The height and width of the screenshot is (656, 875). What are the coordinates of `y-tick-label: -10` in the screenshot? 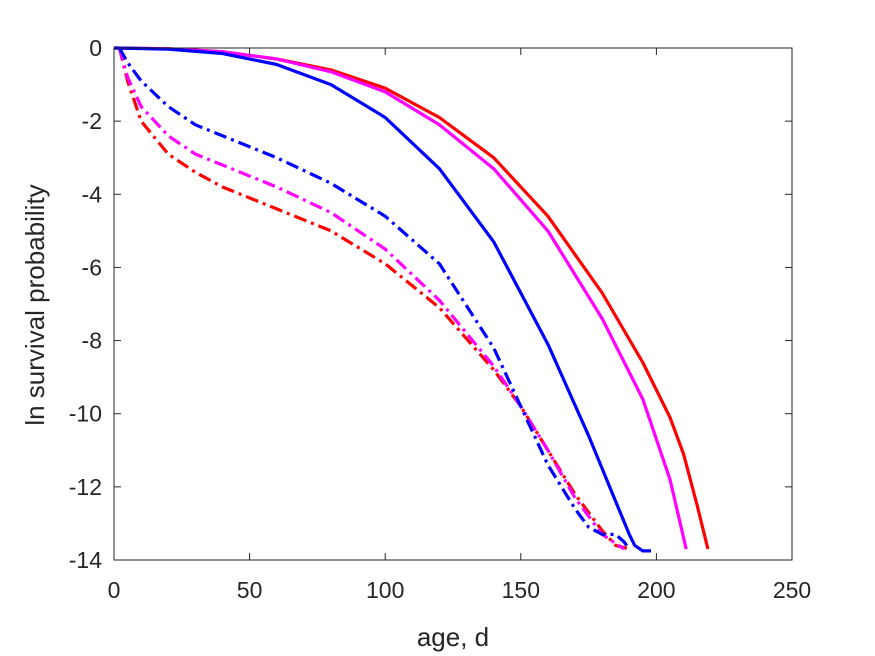 It's located at (85, 414).